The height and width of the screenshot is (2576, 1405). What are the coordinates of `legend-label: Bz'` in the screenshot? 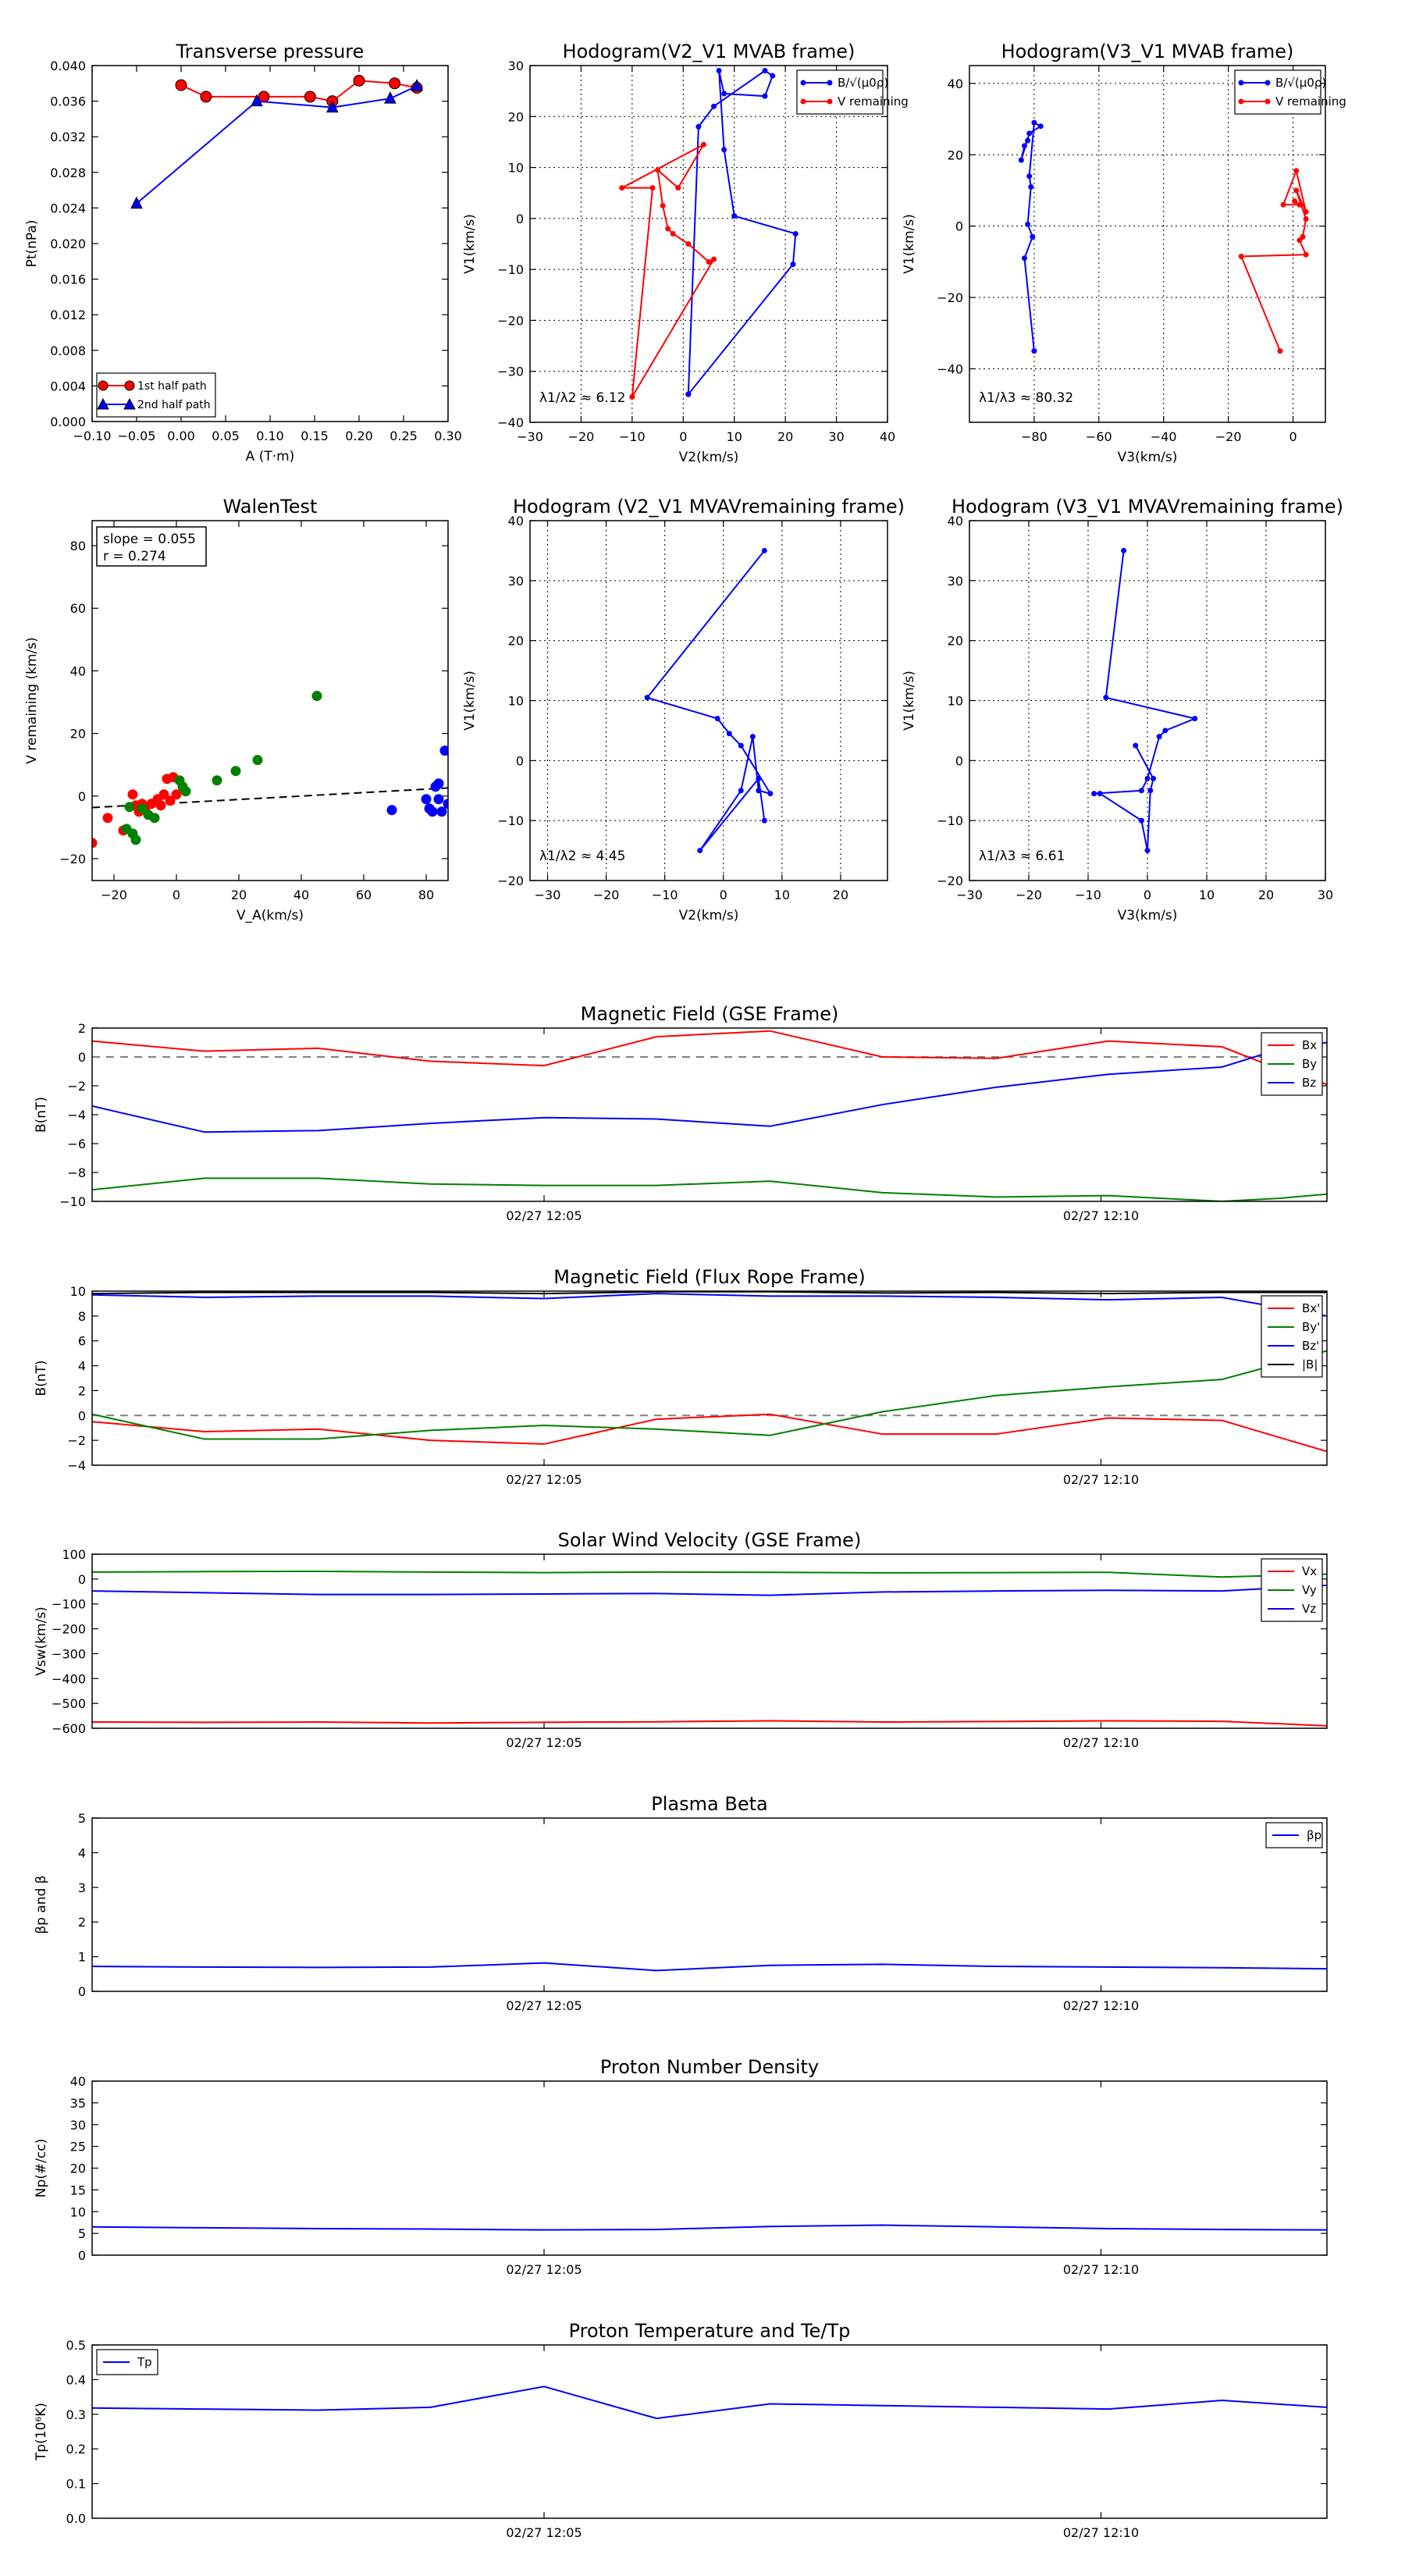 It's located at (1310, 1346).